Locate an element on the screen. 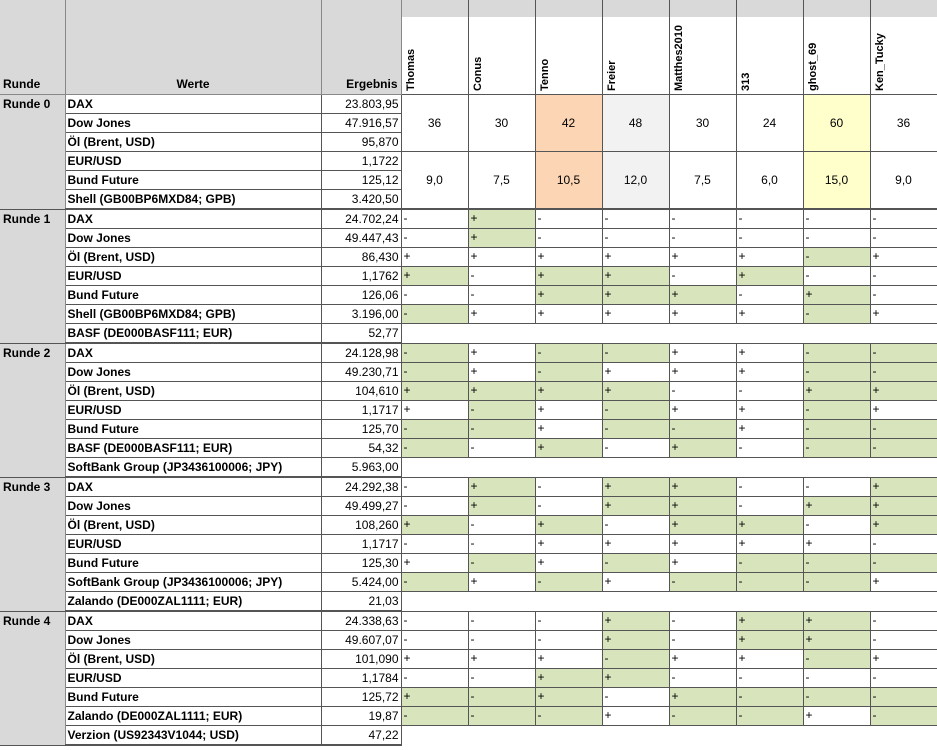 Image resolution: width=937 pixels, height=750 pixels. player-points: 36 is located at coordinates (434, 123).